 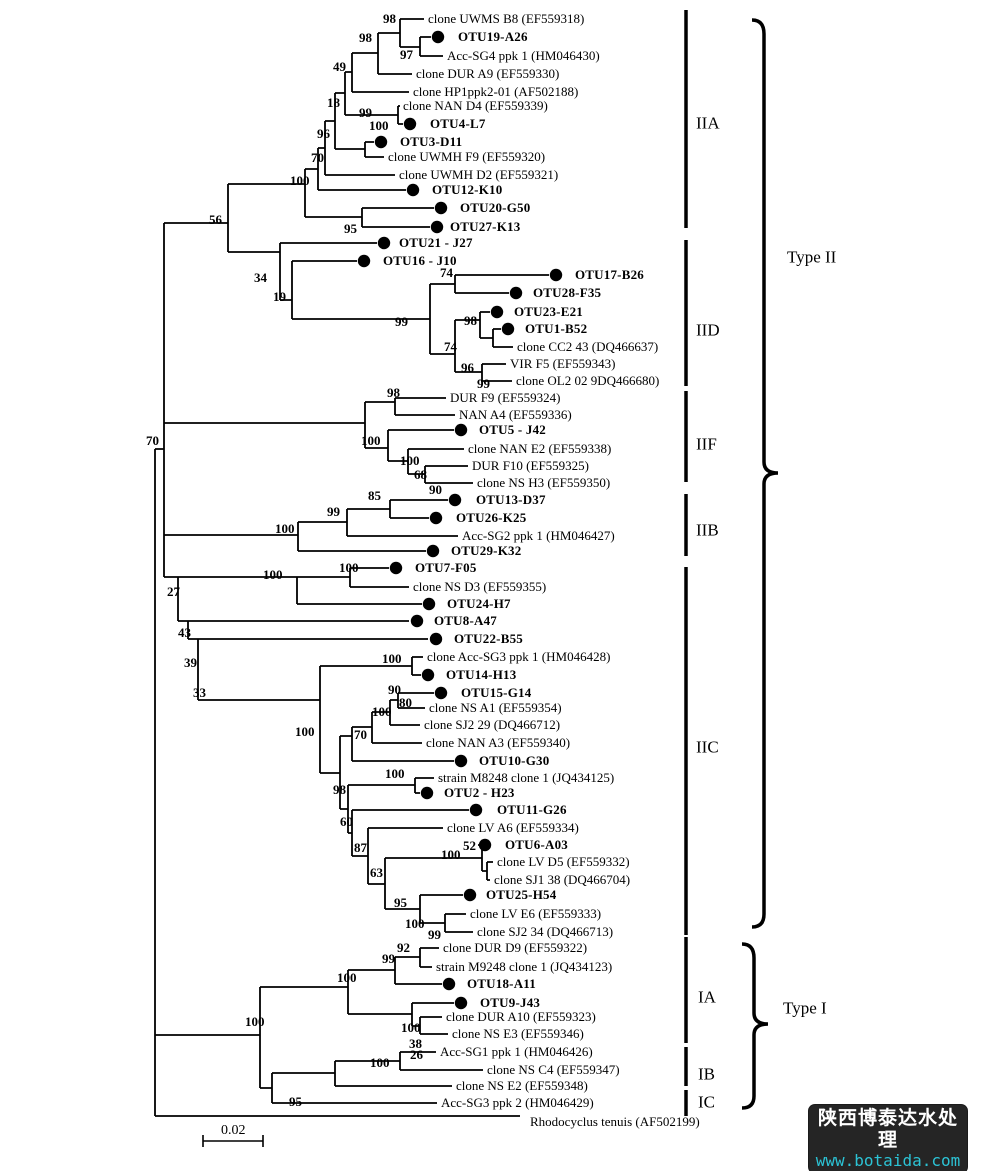 I want to click on bootstrap-value: 70, so click(x=152, y=440).